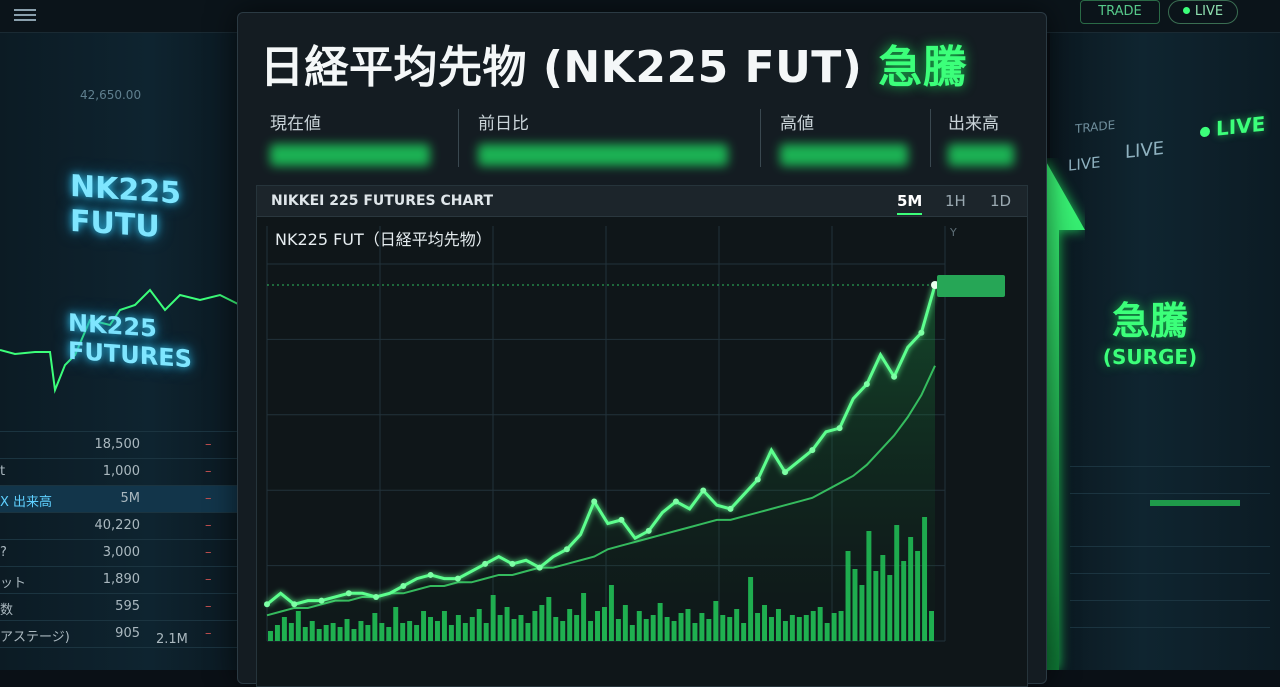  What do you see at coordinates (350, 137) in the screenshot?
I see `stat-current-price: 現在値` at bounding box center [350, 137].